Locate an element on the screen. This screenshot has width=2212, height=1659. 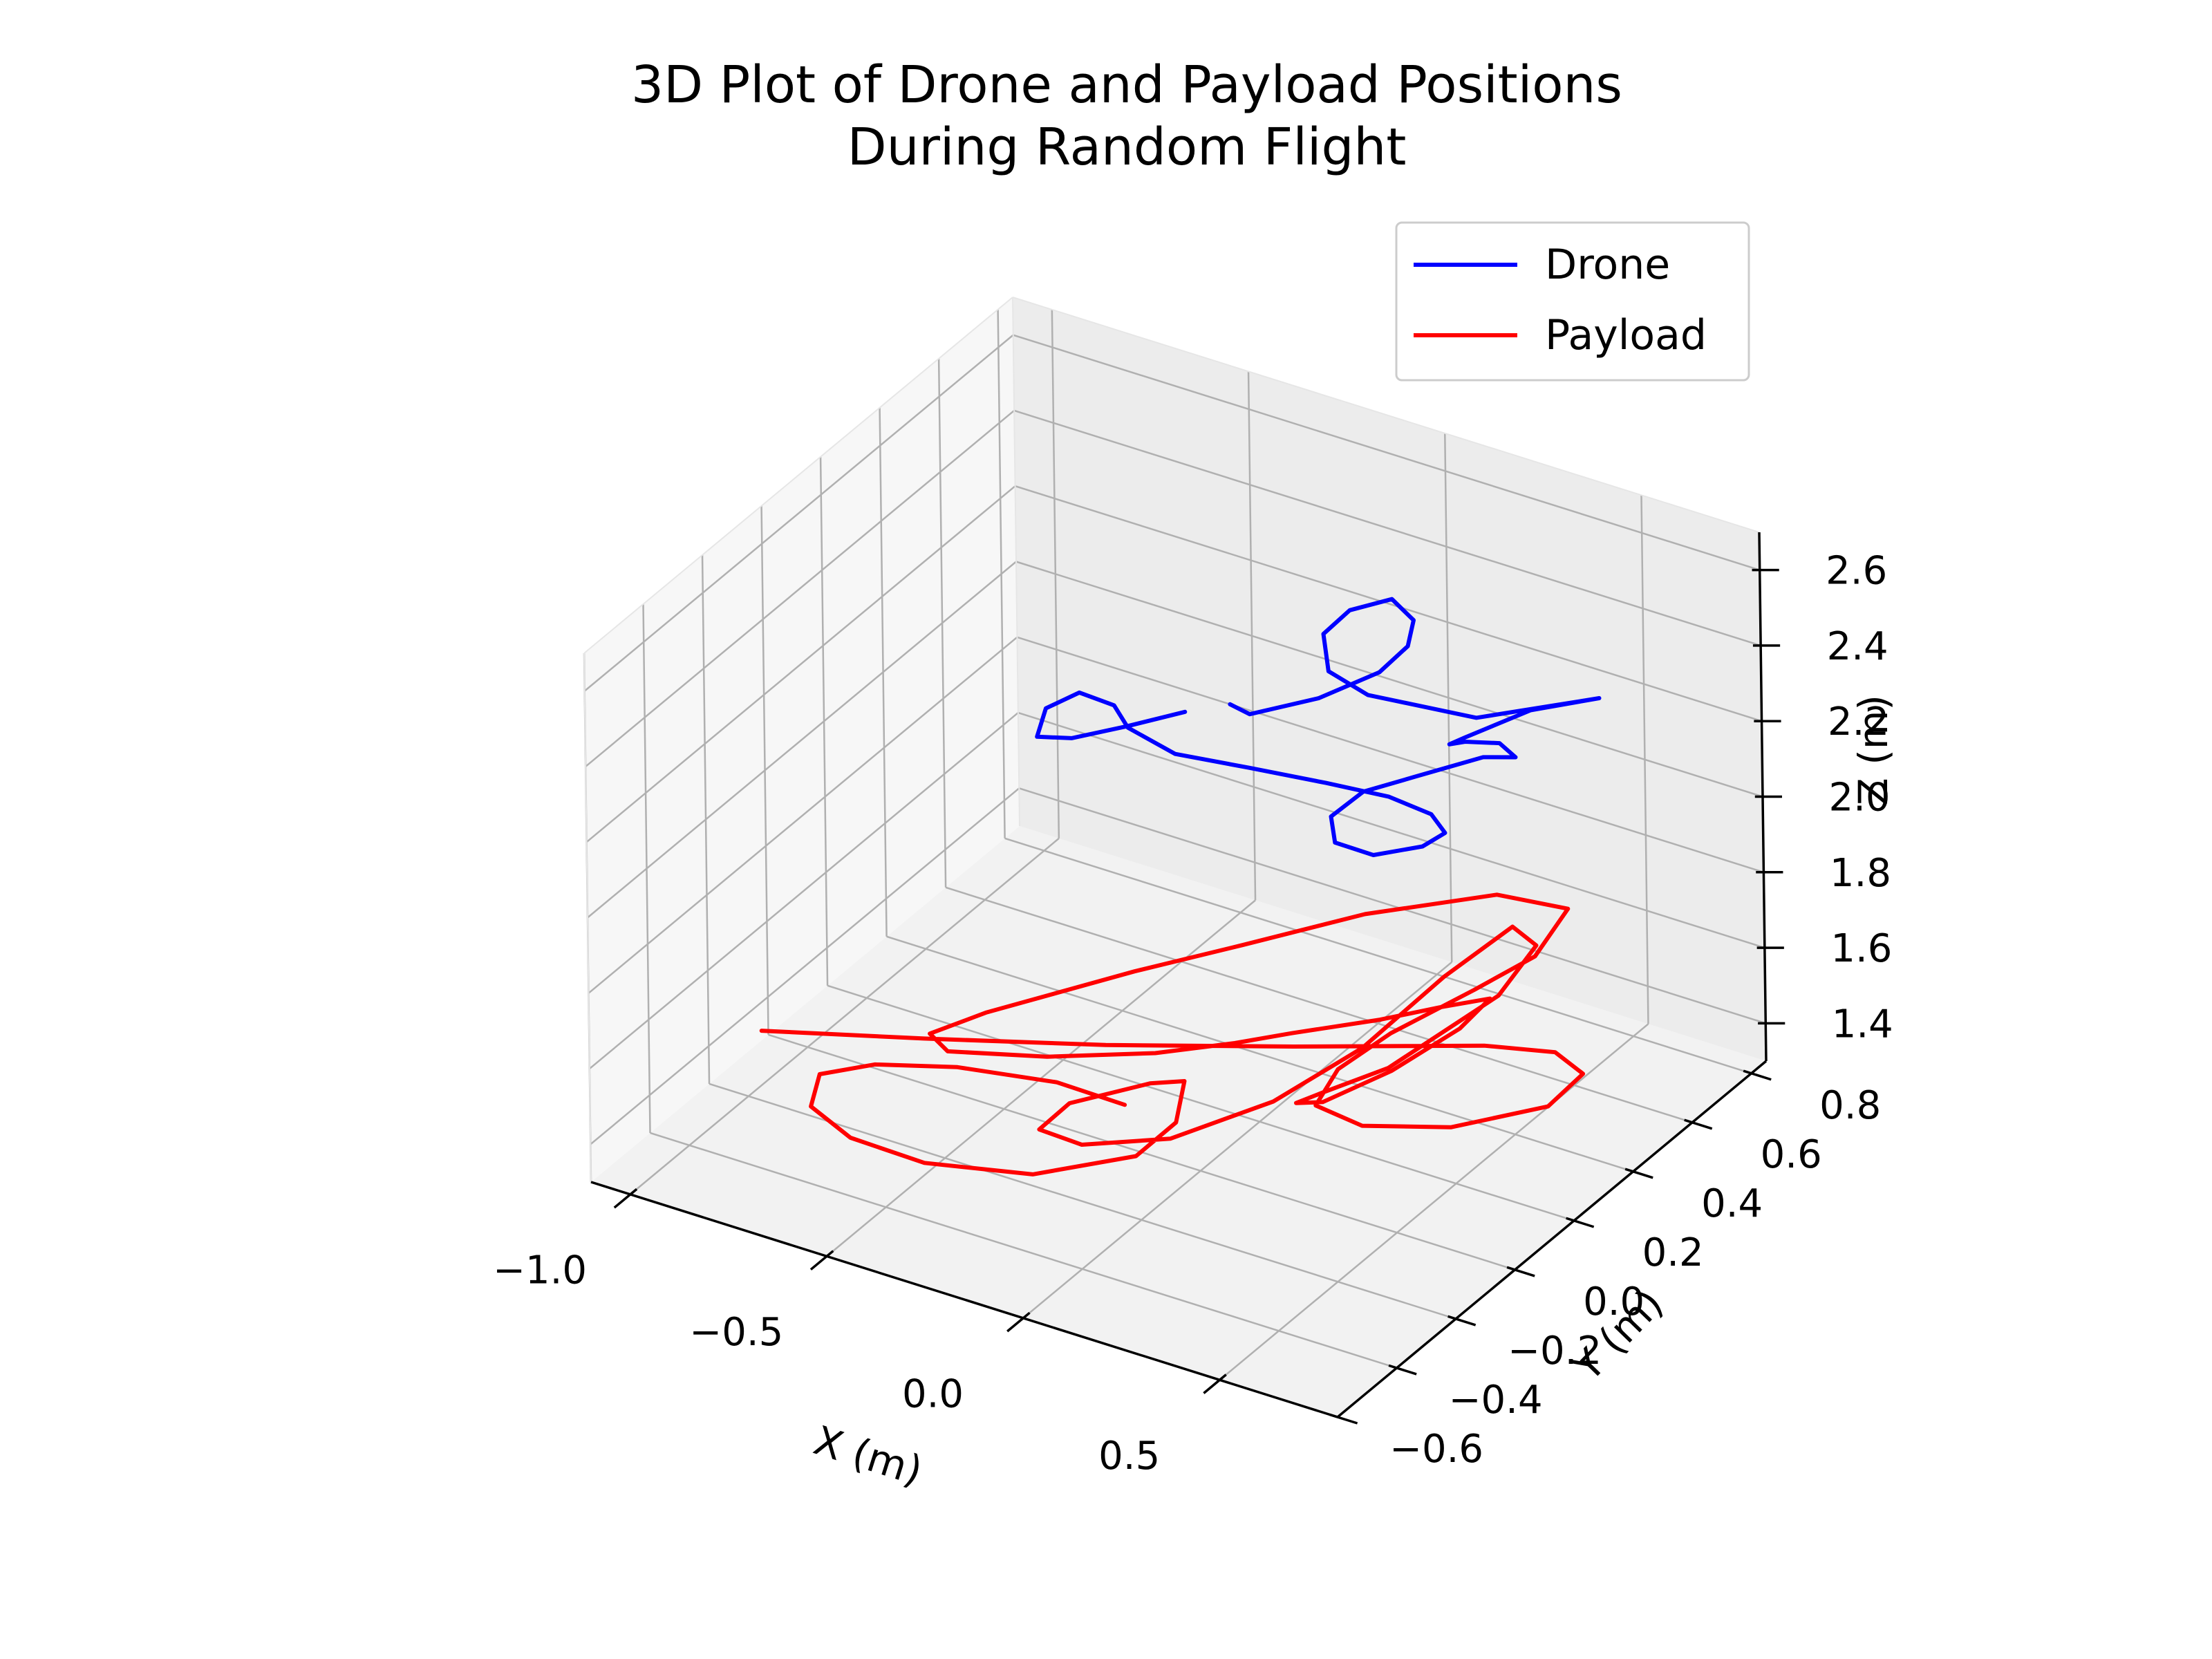
z-tick-label: 2.4 is located at coordinates (1858, 646).